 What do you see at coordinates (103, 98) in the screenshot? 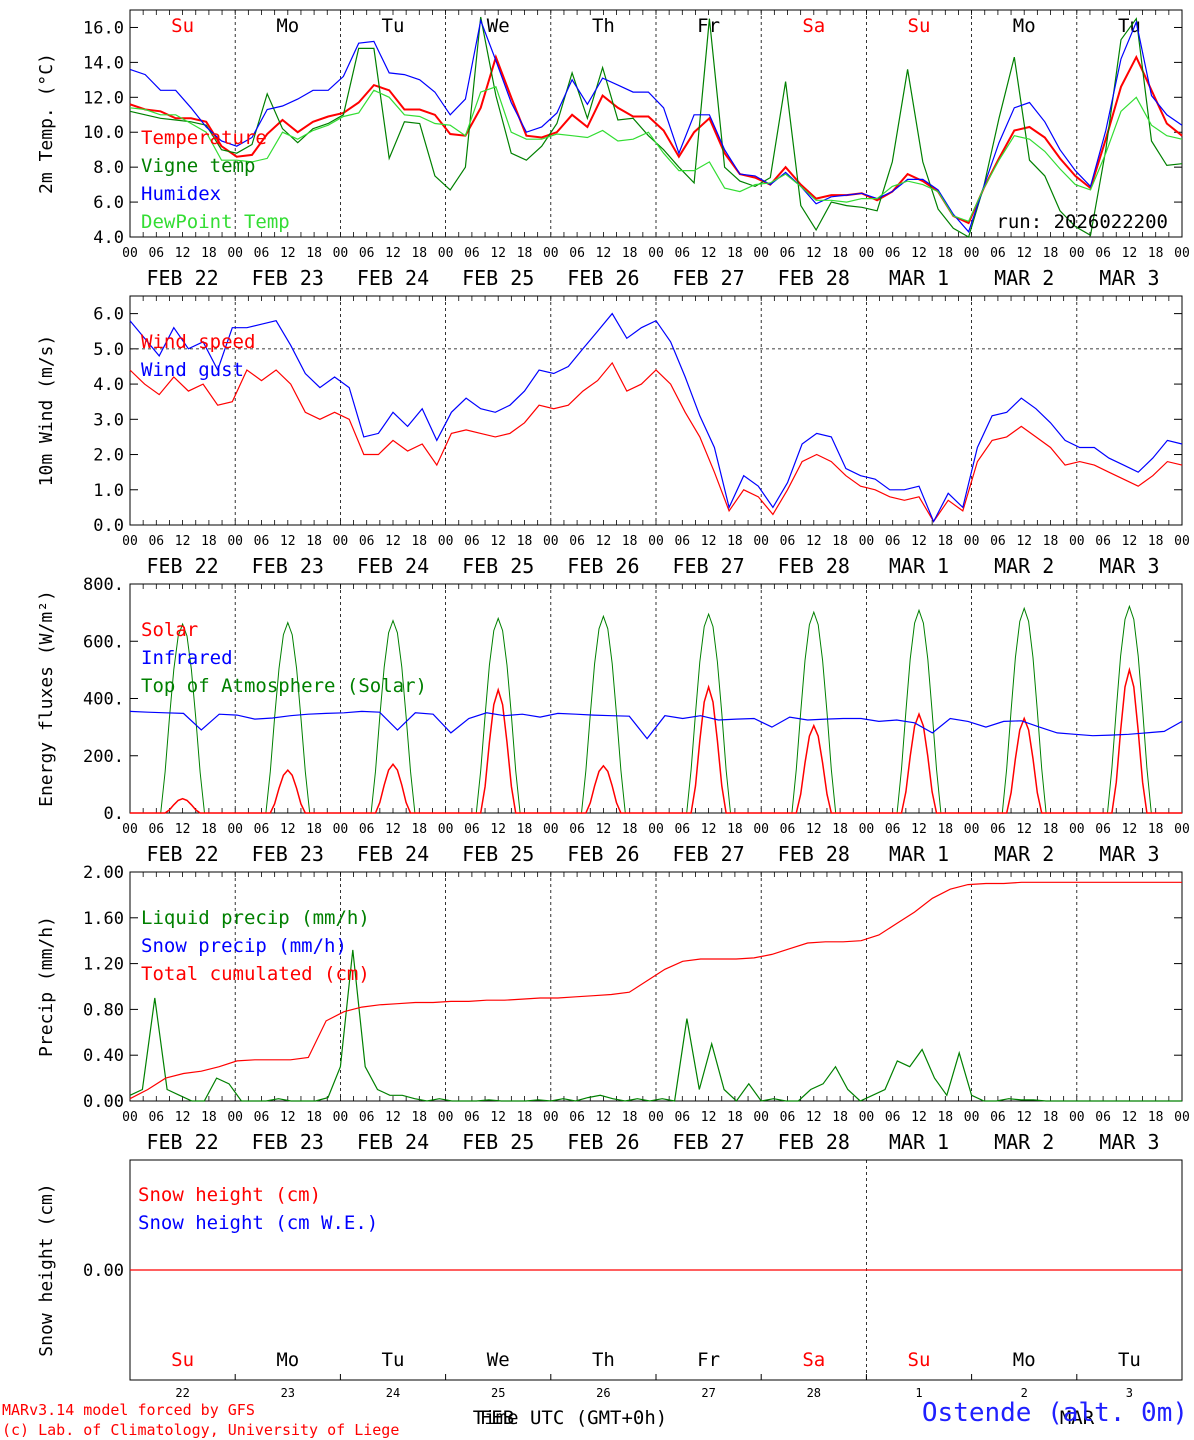
I see `y-tick-label: 12.0` at bounding box center [103, 98].